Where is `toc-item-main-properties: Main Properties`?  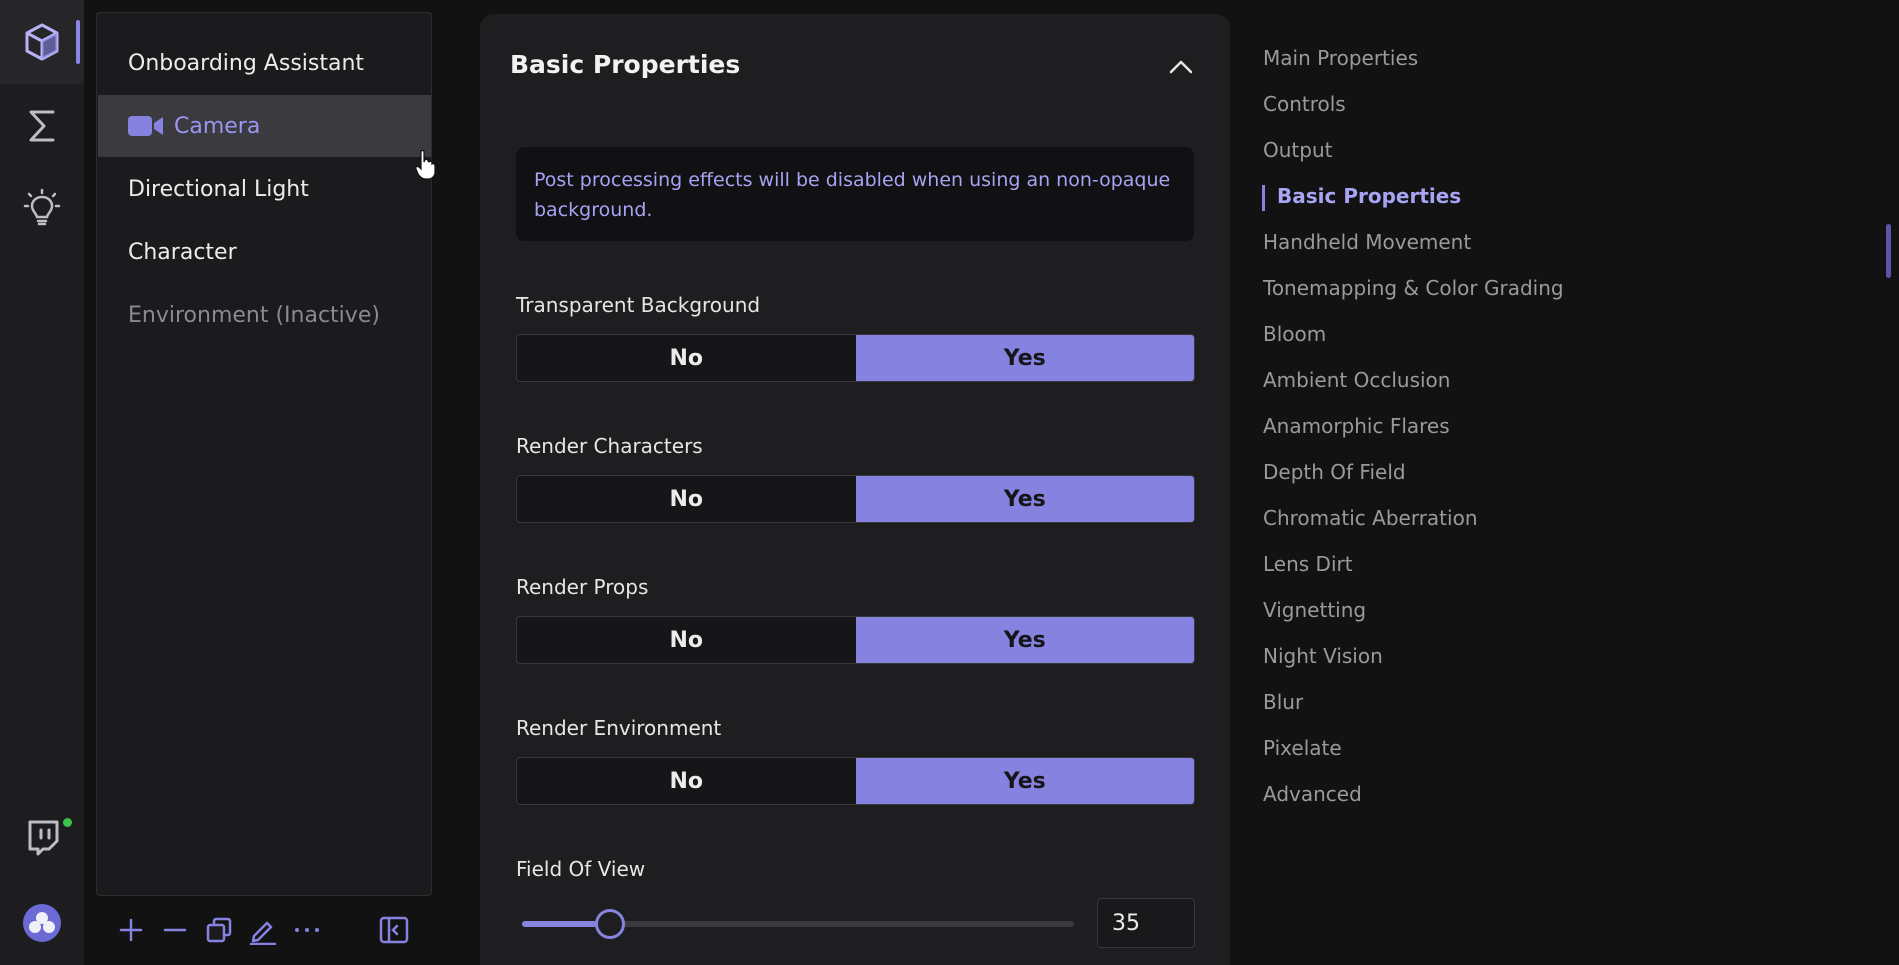 toc-item-main-properties: Main Properties is located at coordinates (1341, 58).